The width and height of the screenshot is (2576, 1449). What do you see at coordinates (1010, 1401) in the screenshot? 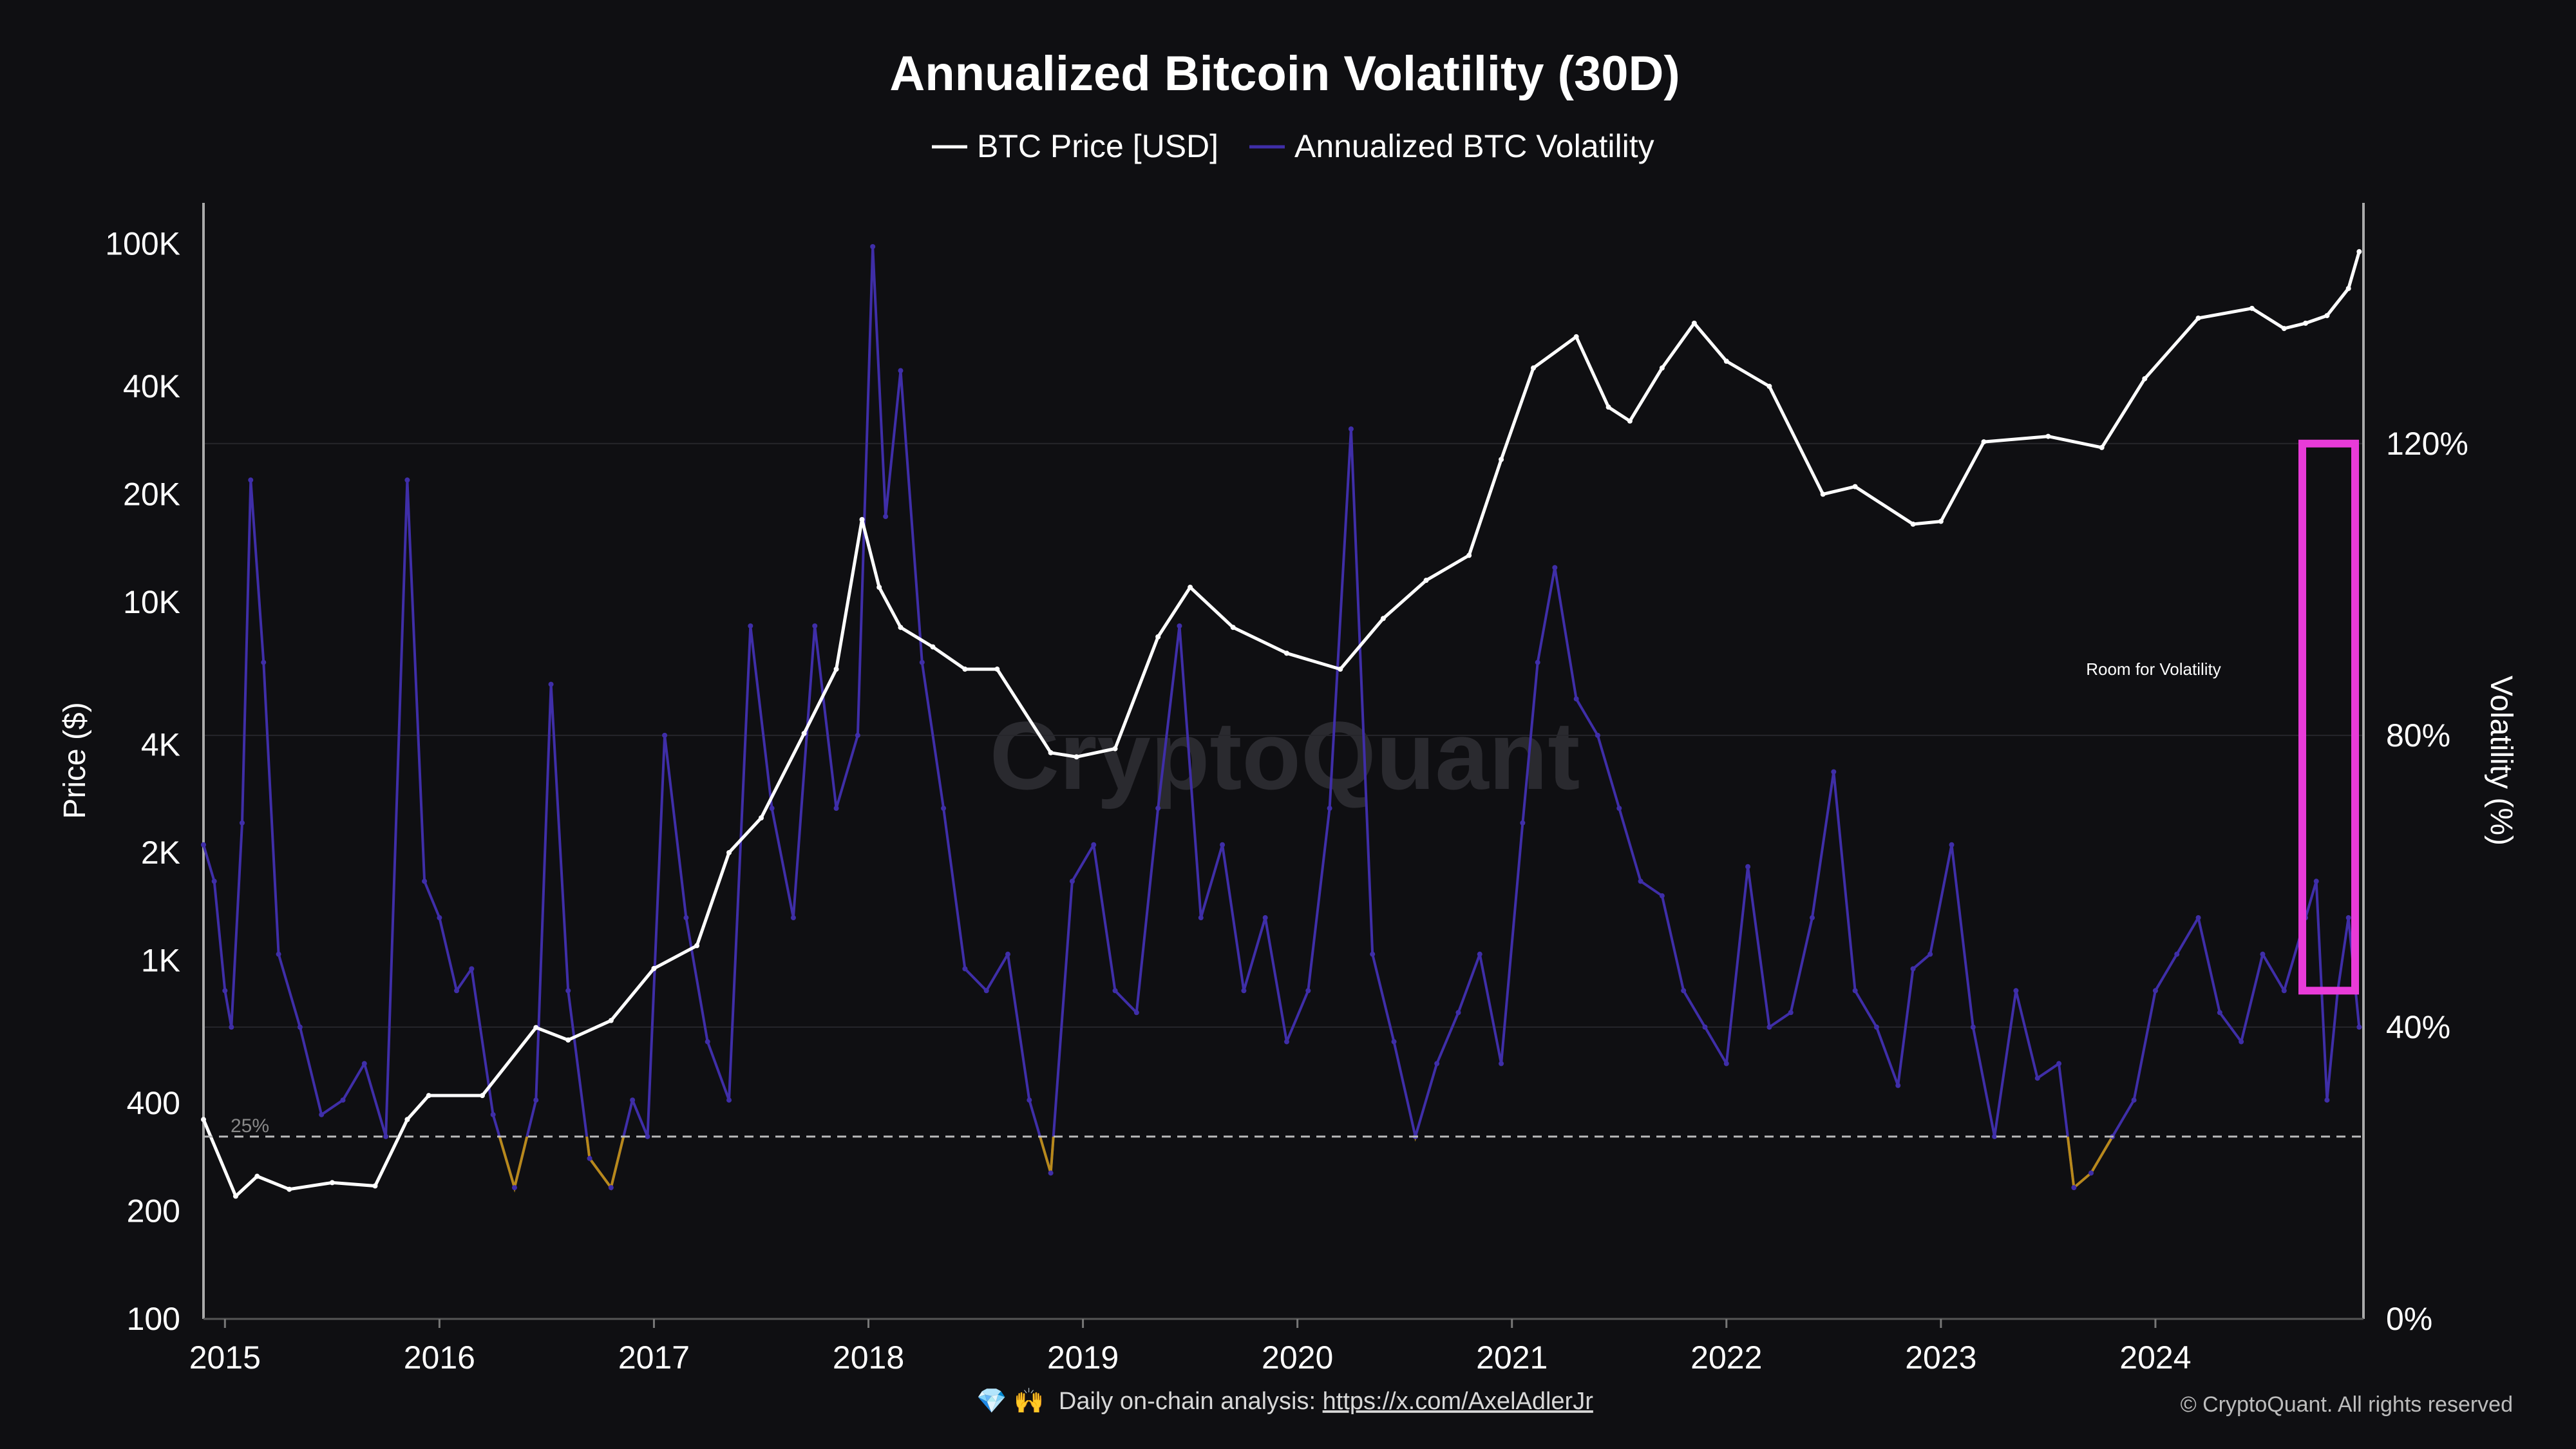
I see `footer-emoji: 💎 🙌` at bounding box center [1010, 1401].